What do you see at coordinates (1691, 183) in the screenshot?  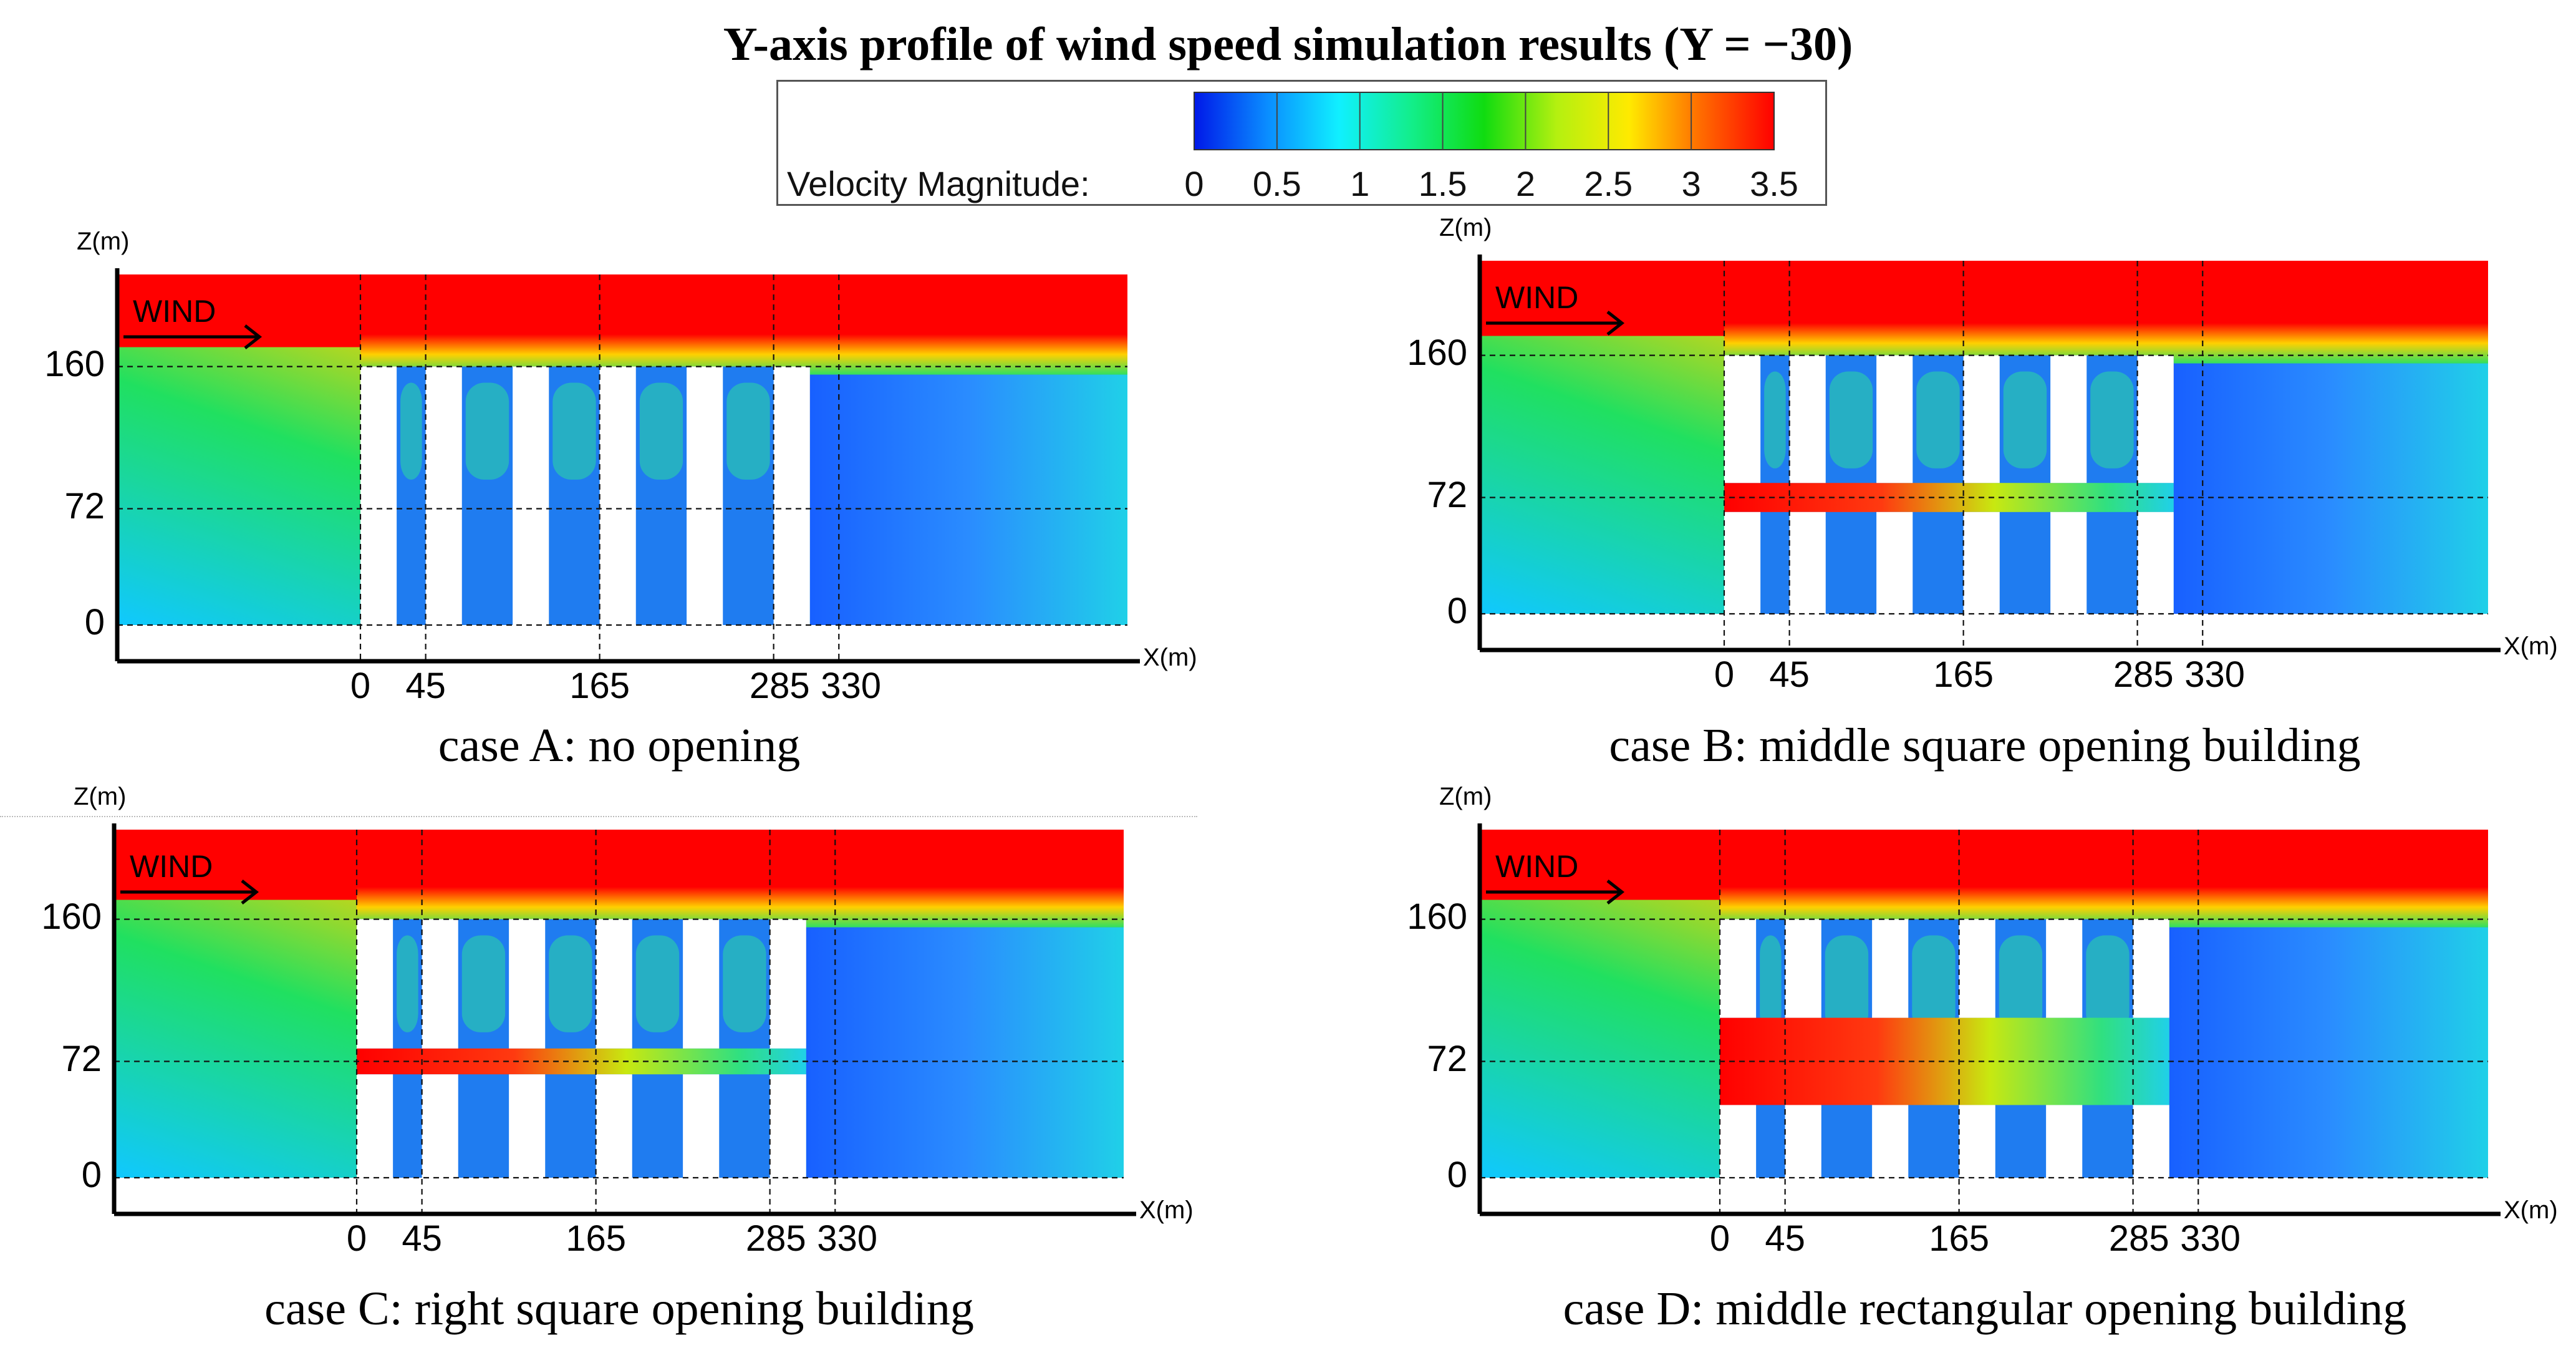 I see `legend-tick-label: 3` at bounding box center [1691, 183].